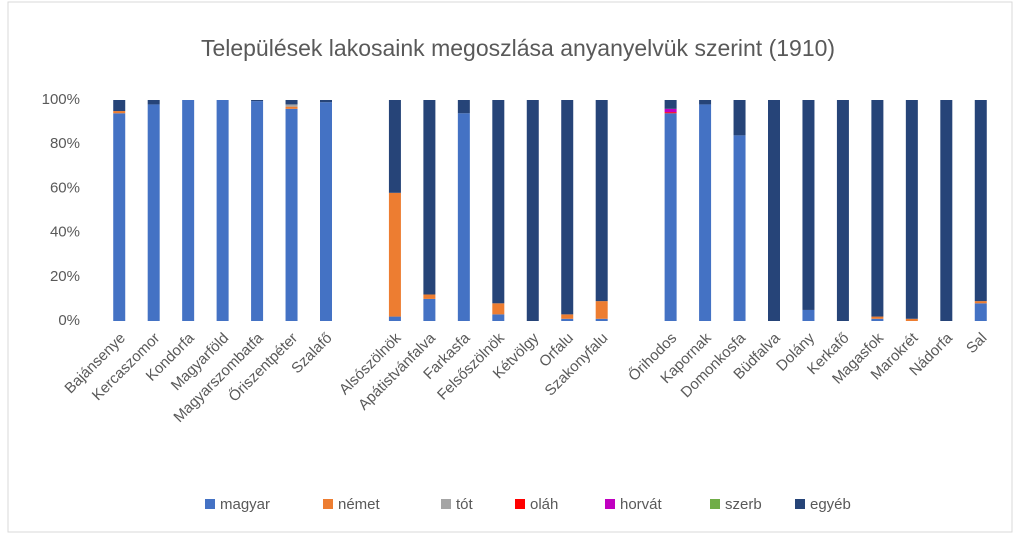 Image resolution: width=1019 pixels, height=542 pixels. I want to click on legend-label: tót, so click(465, 504).